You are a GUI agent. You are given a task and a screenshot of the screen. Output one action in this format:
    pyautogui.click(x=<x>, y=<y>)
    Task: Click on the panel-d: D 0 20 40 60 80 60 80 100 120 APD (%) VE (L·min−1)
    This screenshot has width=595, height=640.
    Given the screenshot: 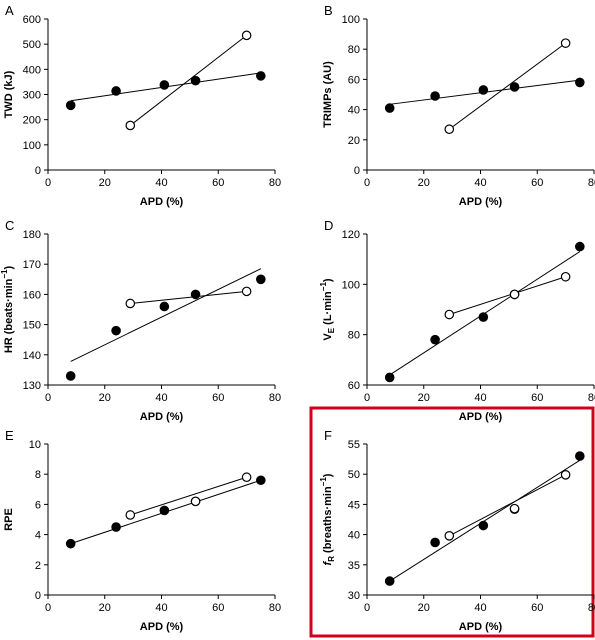 What is the action you would take?
    pyautogui.click(x=457, y=320)
    